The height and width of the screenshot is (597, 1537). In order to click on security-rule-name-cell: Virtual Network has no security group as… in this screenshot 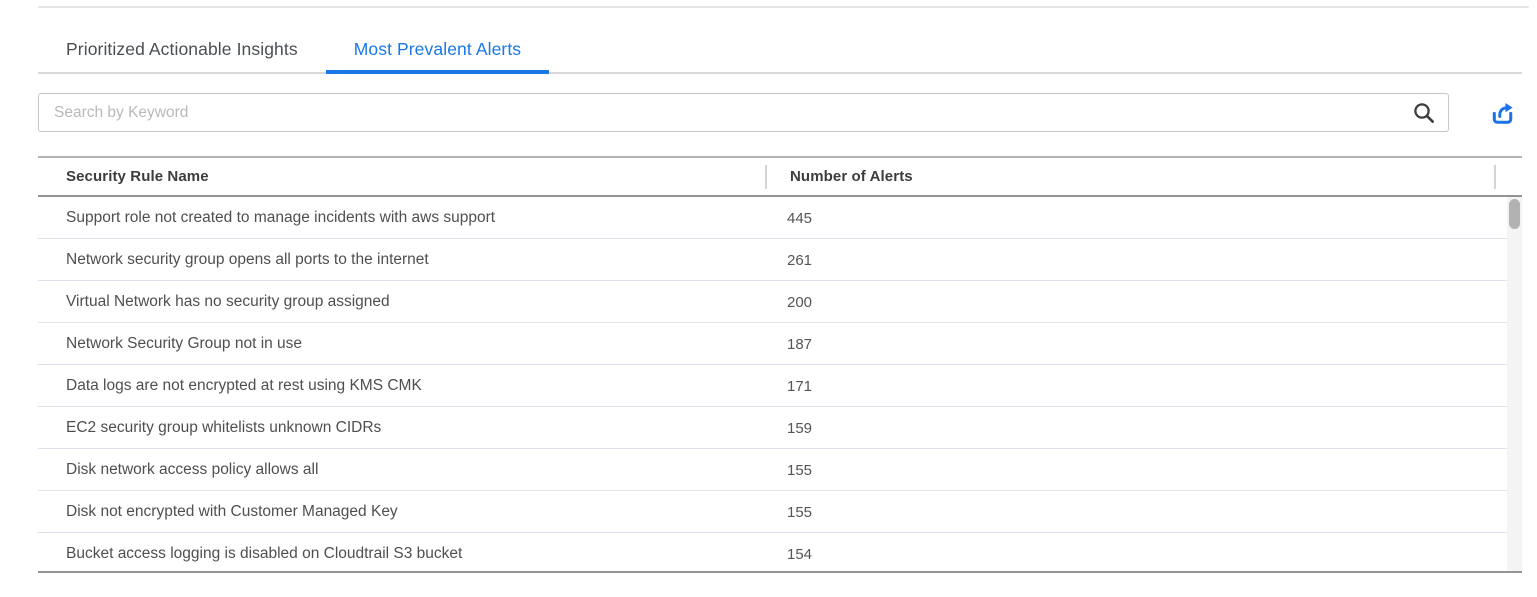, I will do `click(228, 301)`.